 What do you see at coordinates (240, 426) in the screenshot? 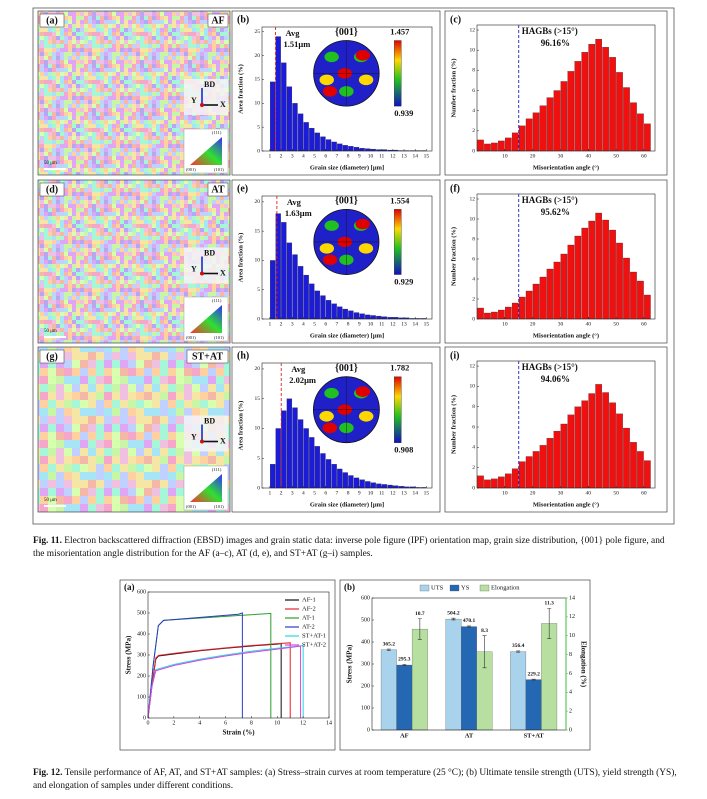
I see `y-axis-label: Area fraction (%)` at bounding box center [240, 426].